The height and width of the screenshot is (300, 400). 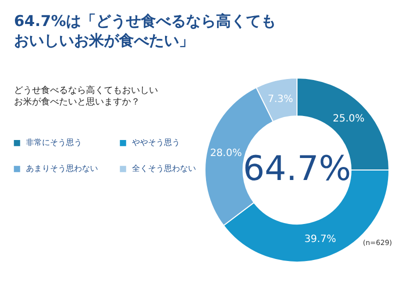 What do you see at coordinates (54, 143) in the screenshot?
I see `legend-label: 非常にそう思う` at bounding box center [54, 143].